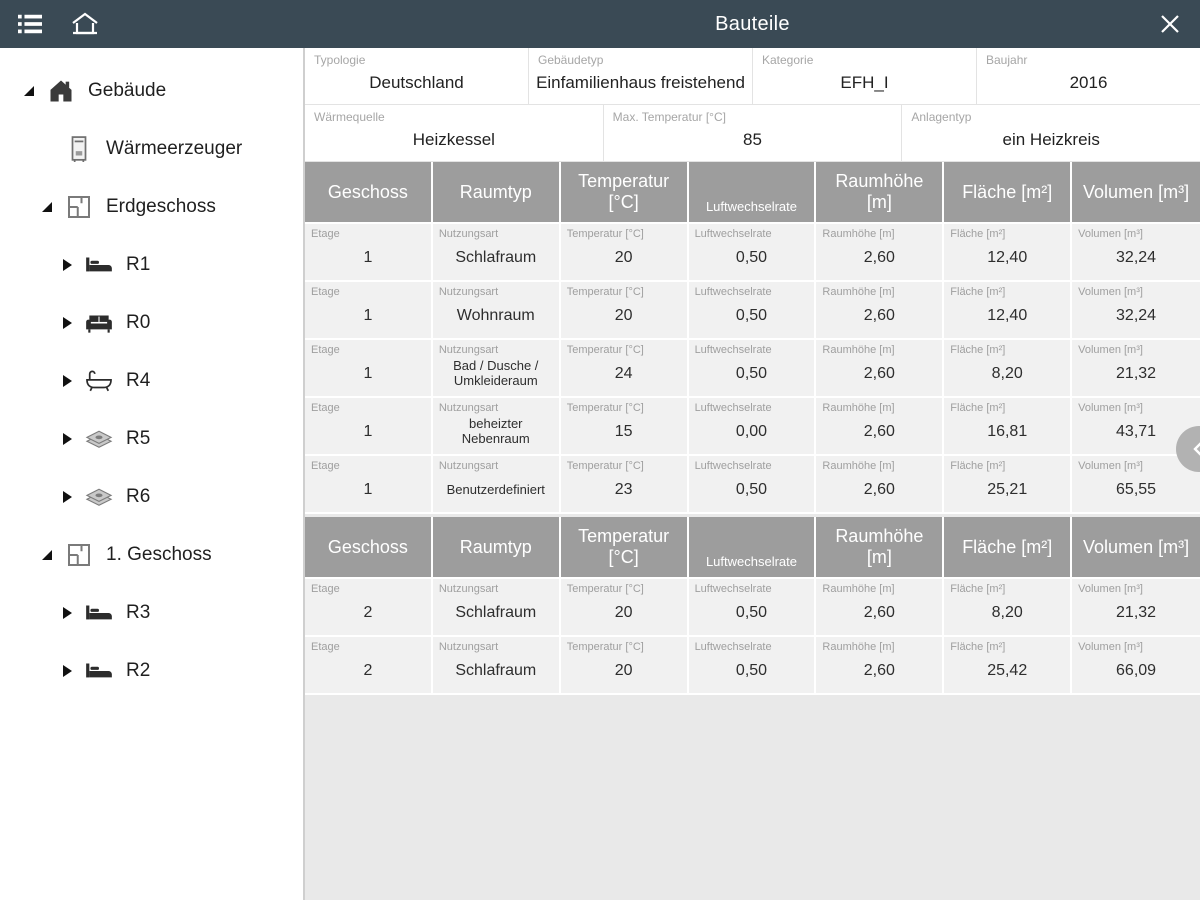 The image size is (1200, 900). Describe the element at coordinates (1088, 76) in the screenshot. I see `field-baujahr: Baujahr 2016` at that location.